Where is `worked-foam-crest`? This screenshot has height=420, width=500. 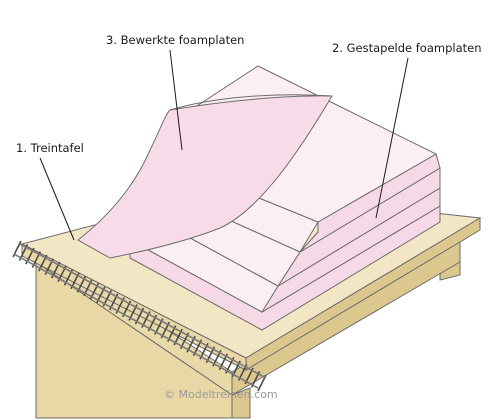
worked-foam-crest is located at coordinates (251, 102).